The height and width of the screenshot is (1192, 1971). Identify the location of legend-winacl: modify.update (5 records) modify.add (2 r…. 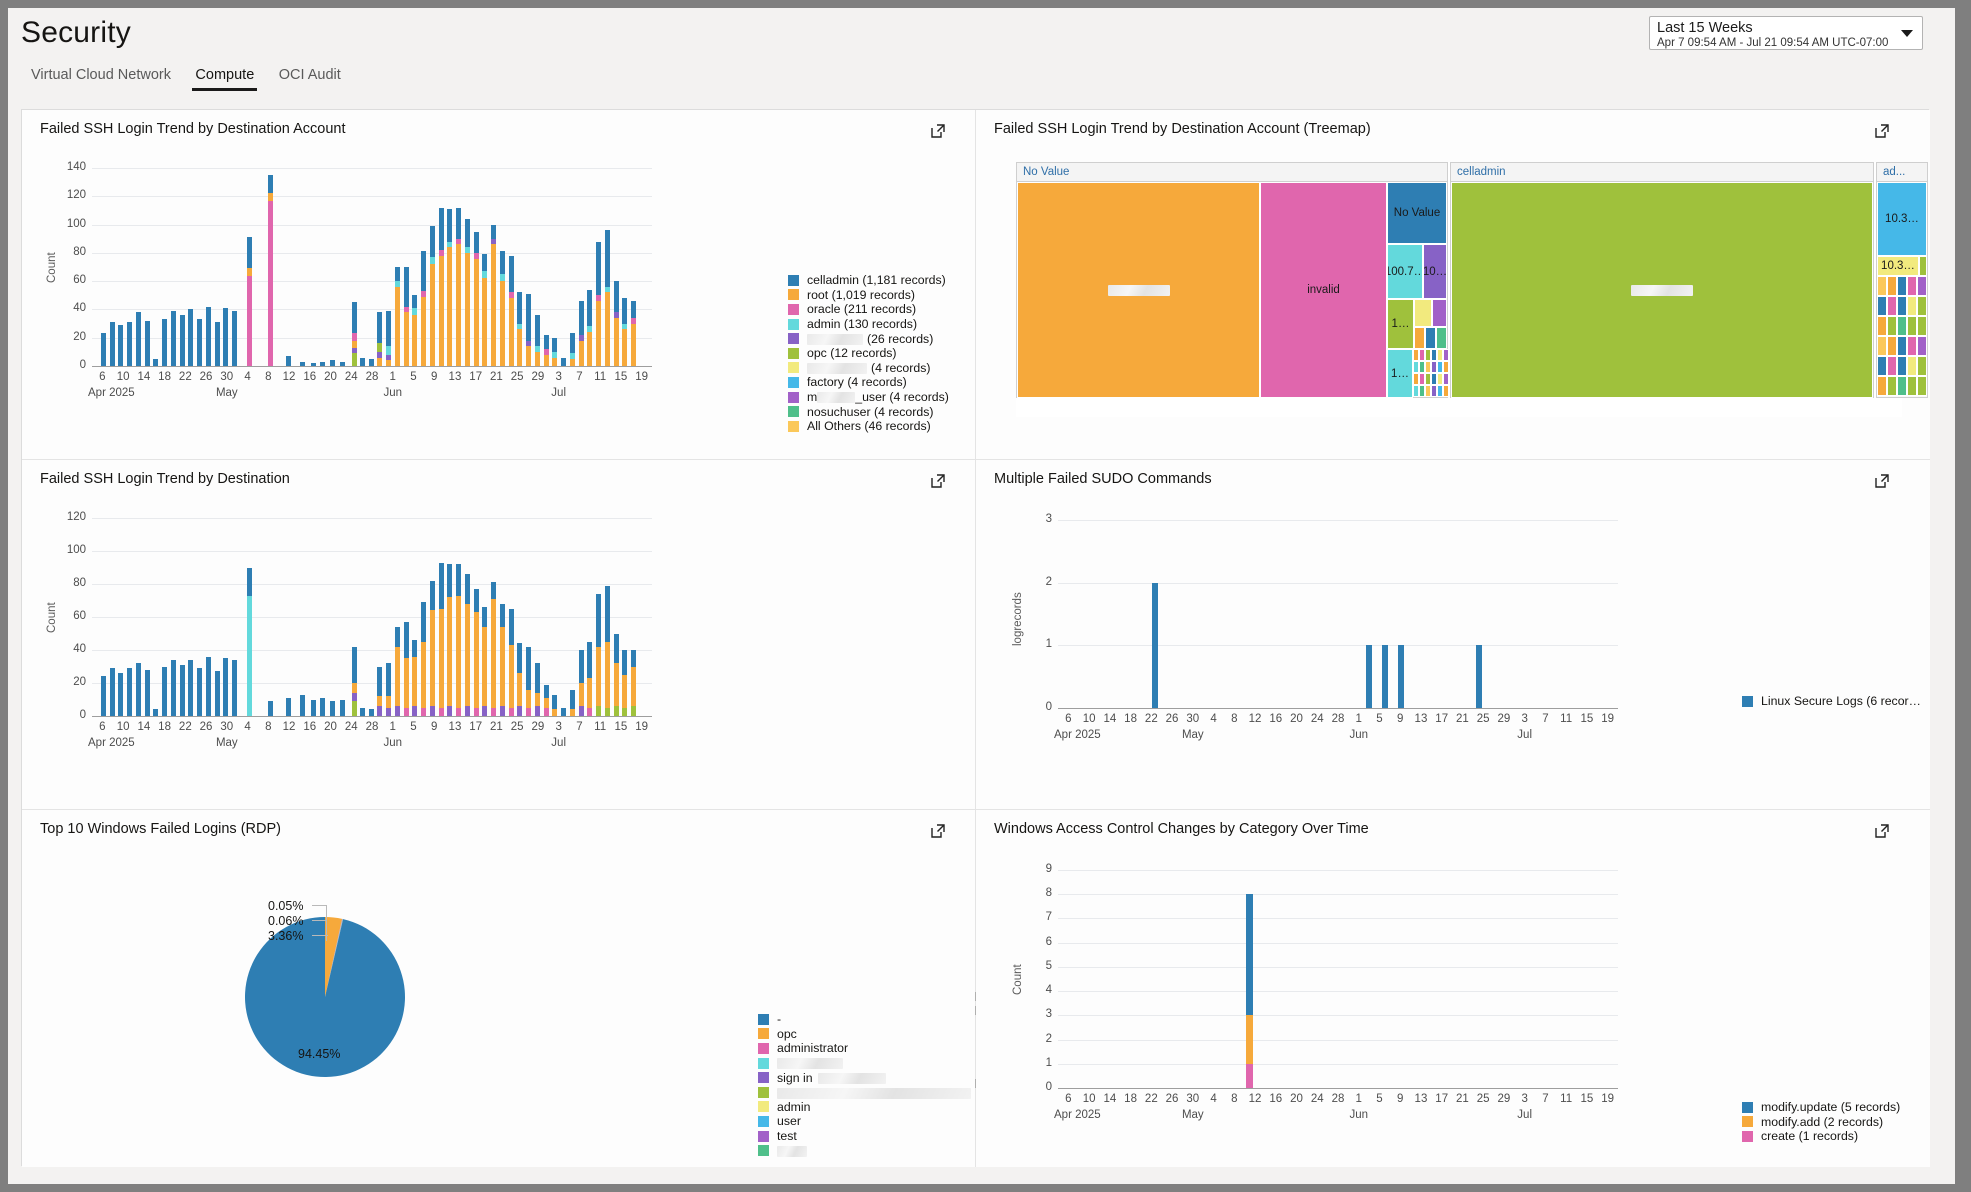
(1821, 1122).